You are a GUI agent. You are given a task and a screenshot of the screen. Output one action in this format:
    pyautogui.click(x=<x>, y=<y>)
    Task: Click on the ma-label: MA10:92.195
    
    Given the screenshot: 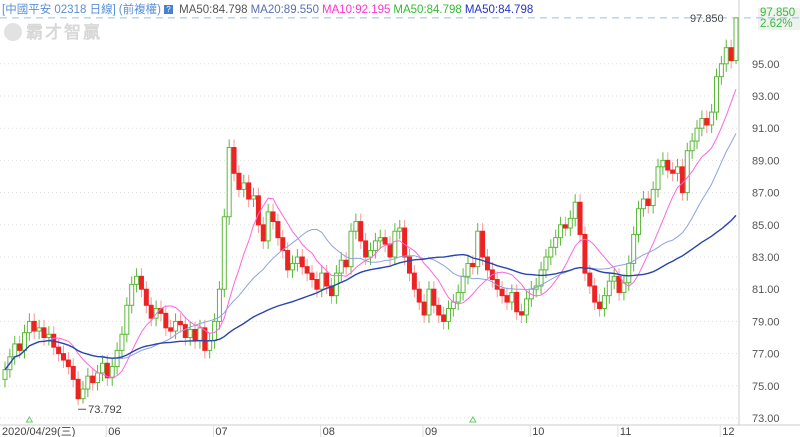 What is the action you would take?
    pyautogui.click(x=356, y=10)
    